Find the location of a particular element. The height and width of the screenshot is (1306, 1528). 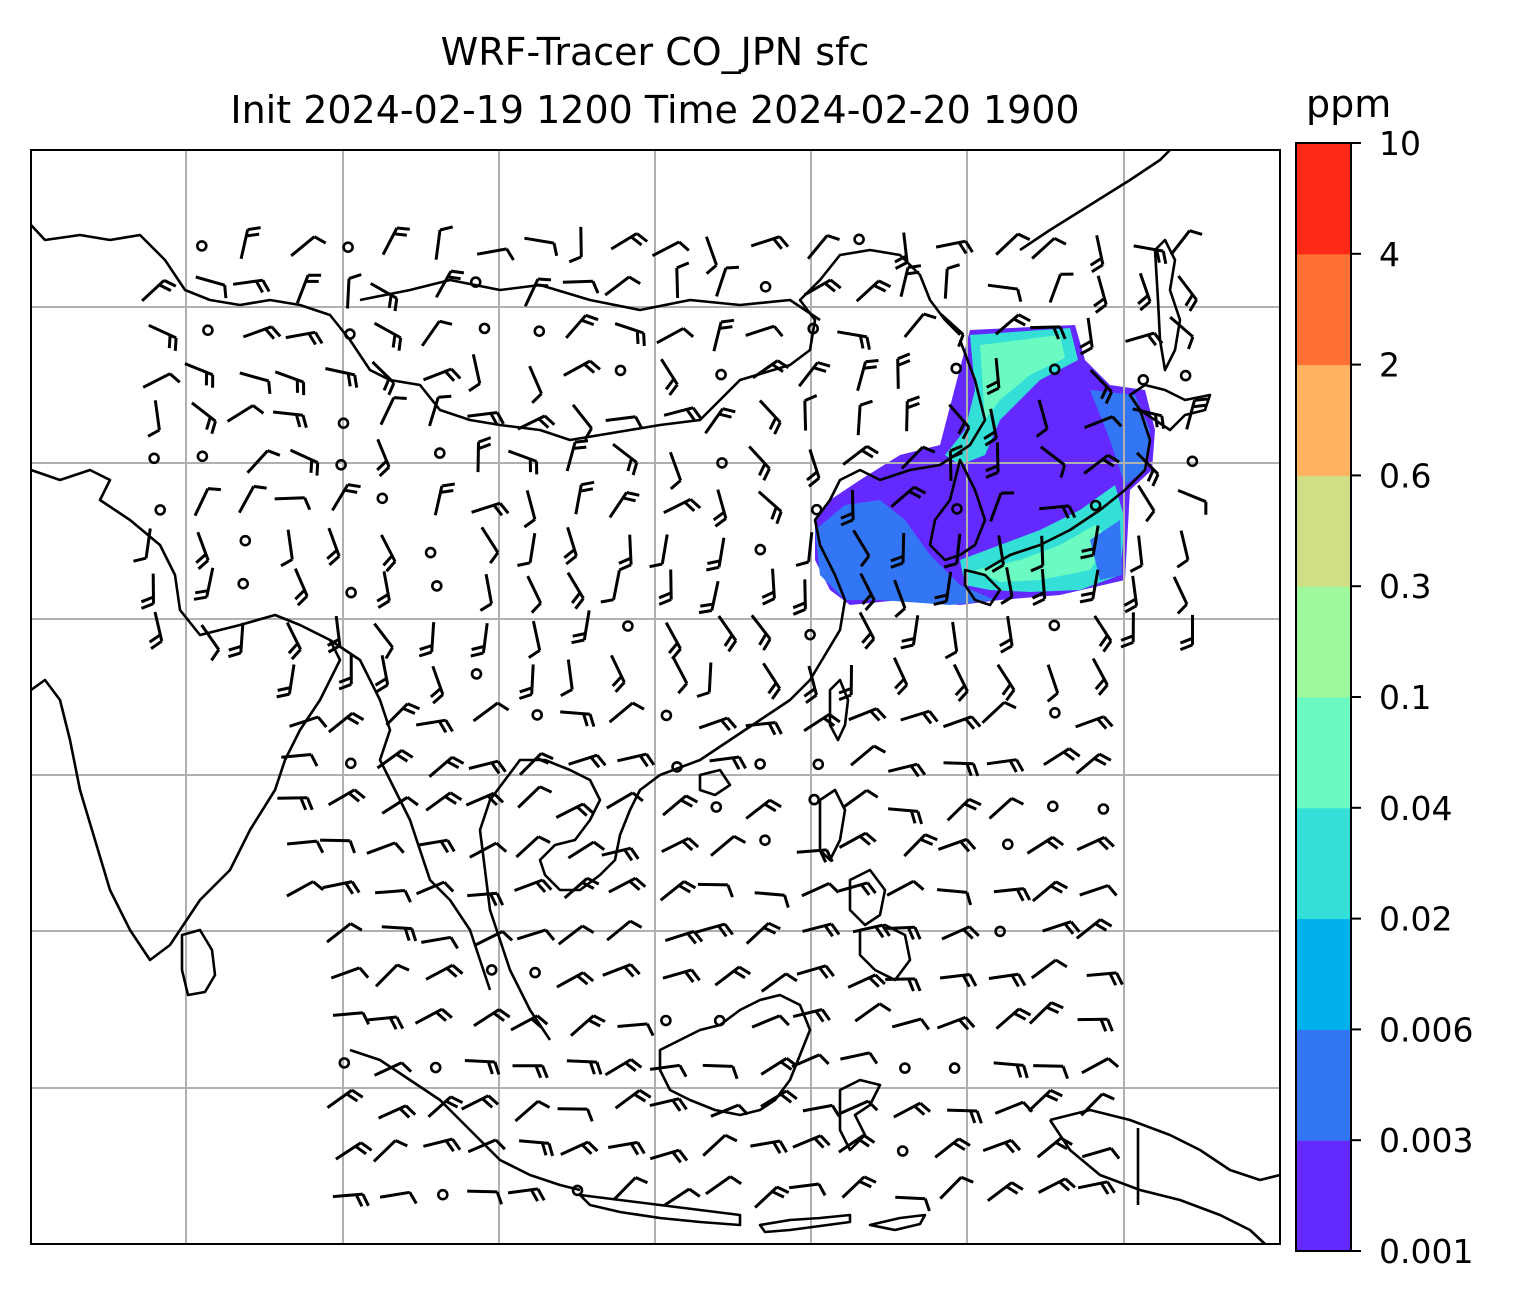

colorbar-tick-label: 0.3 is located at coordinates (1405, 586).